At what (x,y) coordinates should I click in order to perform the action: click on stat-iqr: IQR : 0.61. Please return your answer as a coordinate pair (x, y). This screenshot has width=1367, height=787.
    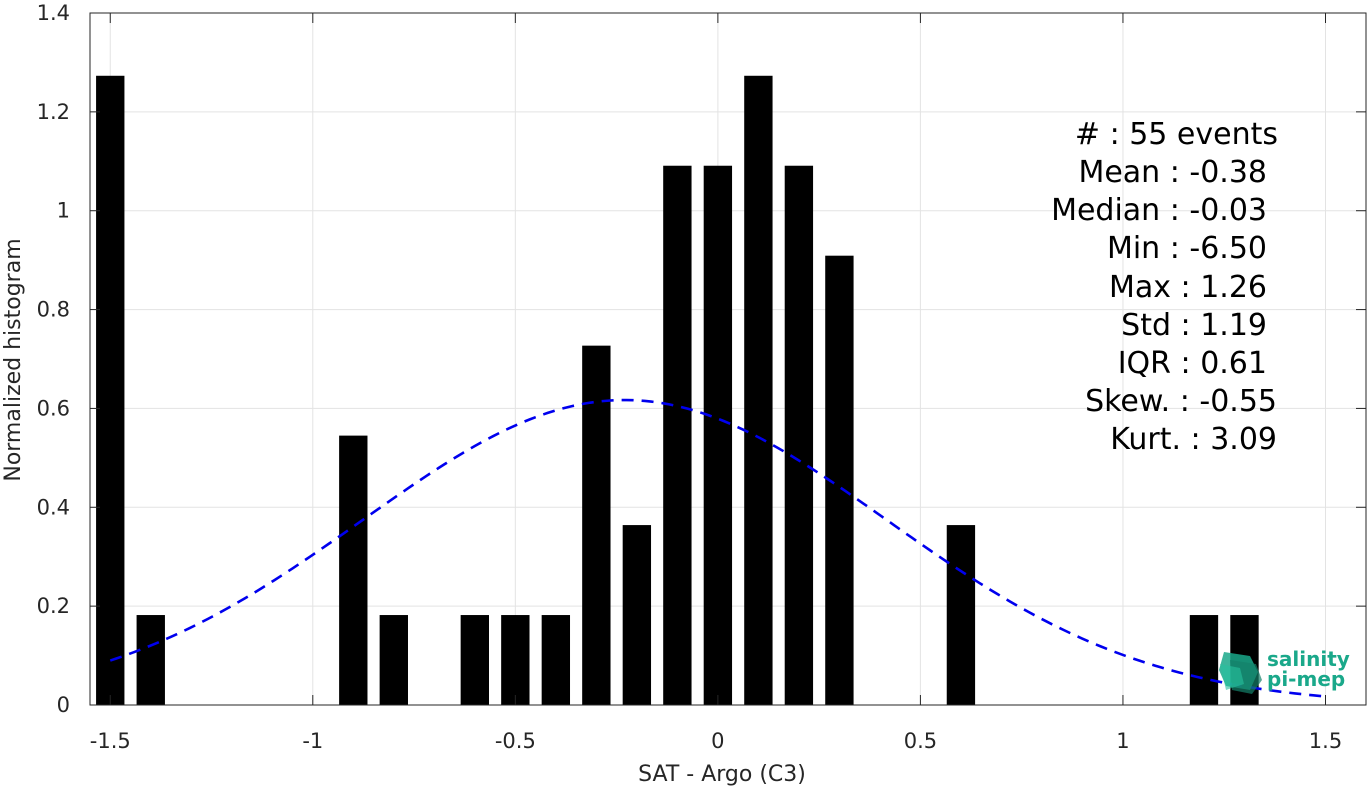
    Looking at the image, I should click on (1192, 363).